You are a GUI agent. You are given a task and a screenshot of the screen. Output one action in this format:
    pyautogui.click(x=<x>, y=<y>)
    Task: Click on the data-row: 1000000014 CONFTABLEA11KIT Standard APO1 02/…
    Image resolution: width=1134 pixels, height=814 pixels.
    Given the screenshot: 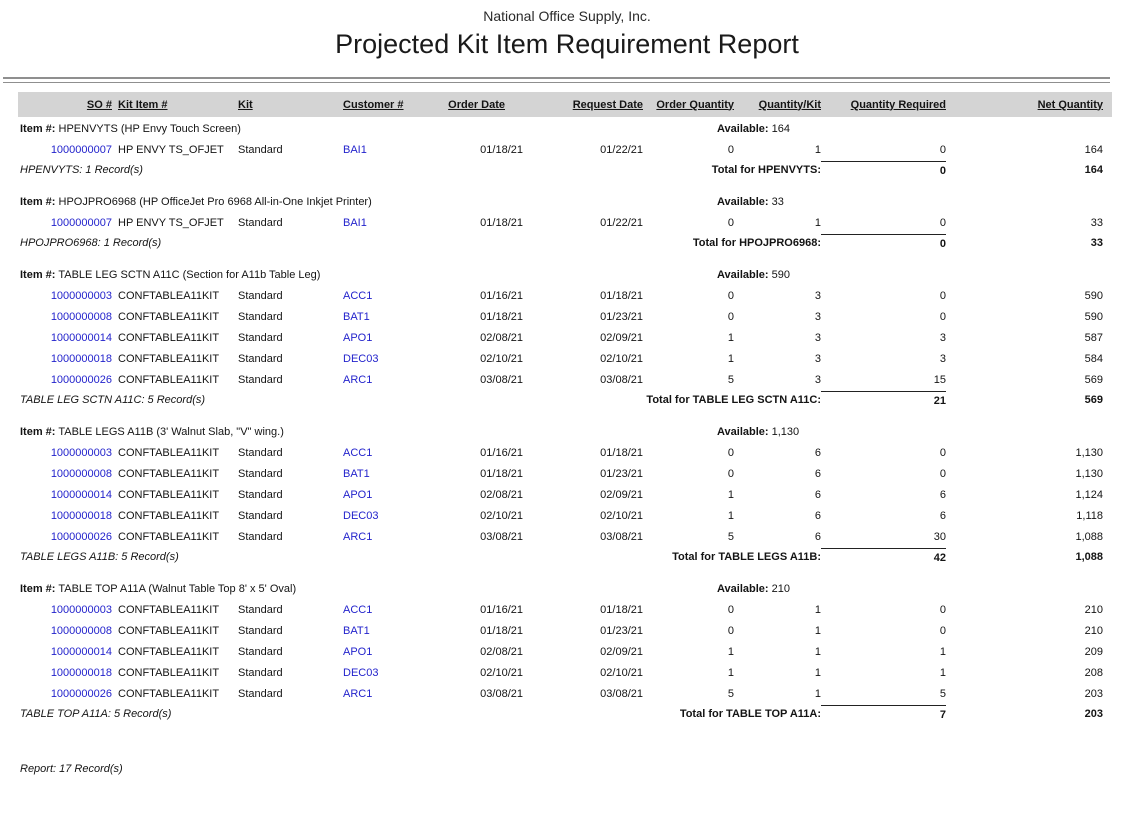 What is the action you would take?
    pyautogui.click(x=561, y=338)
    